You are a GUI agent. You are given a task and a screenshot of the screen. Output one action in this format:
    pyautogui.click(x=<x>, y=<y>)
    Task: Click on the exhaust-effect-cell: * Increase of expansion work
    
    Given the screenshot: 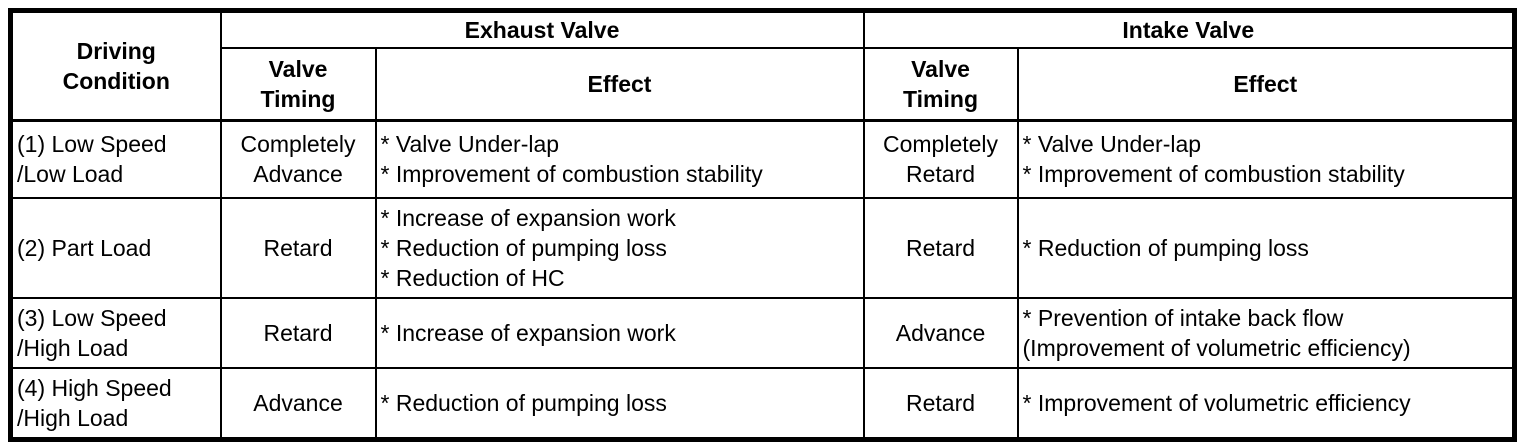 What is the action you would take?
    pyautogui.click(x=619, y=333)
    